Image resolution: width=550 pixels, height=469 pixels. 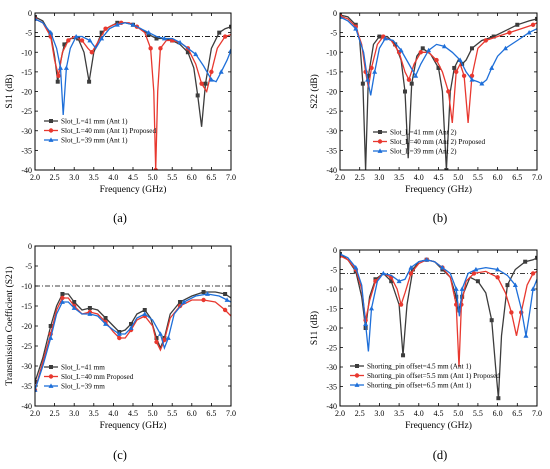 I want to click on x-tick-label: 2.0, so click(x=35, y=177).